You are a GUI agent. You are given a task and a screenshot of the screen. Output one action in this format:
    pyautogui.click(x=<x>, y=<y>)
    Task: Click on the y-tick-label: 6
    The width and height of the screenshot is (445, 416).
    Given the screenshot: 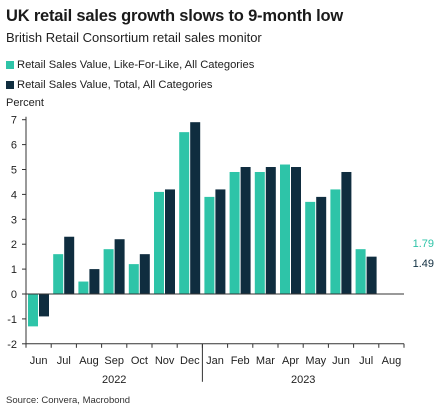 What is the action you would take?
    pyautogui.click(x=14, y=146)
    